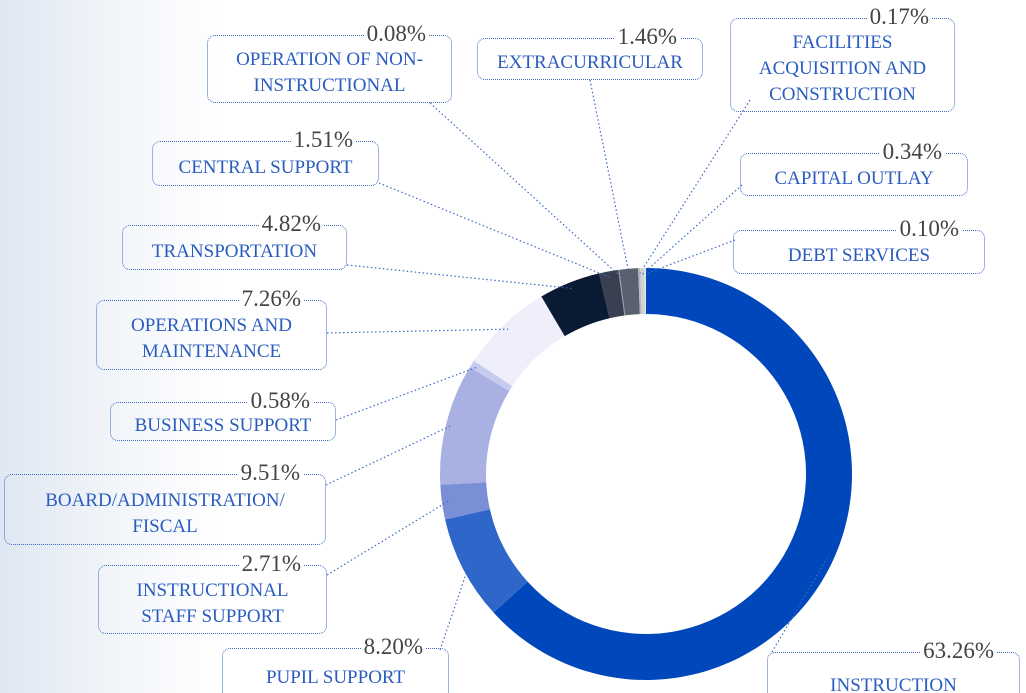 The width and height of the screenshot is (1026, 693). I want to click on value-label: 0.08%, so click(396, 34).